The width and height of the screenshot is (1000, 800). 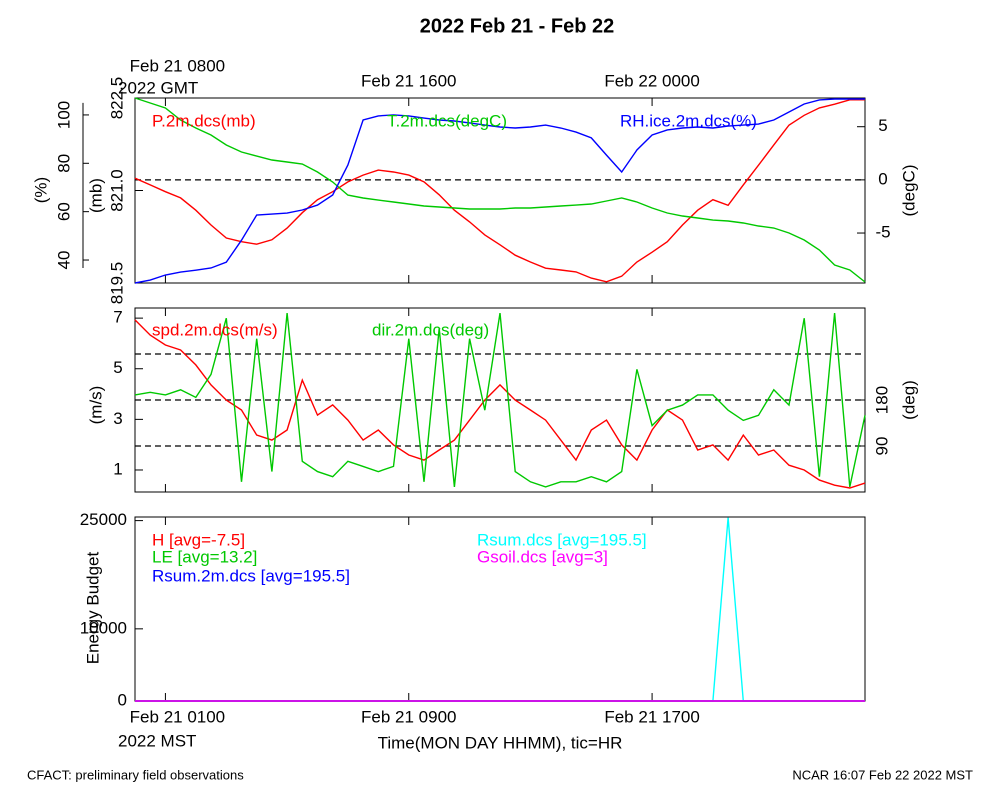 What do you see at coordinates (500, 742) in the screenshot?
I see `x-axis-label: Time(MON DAY HHMM), tic=HR` at bounding box center [500, 742].